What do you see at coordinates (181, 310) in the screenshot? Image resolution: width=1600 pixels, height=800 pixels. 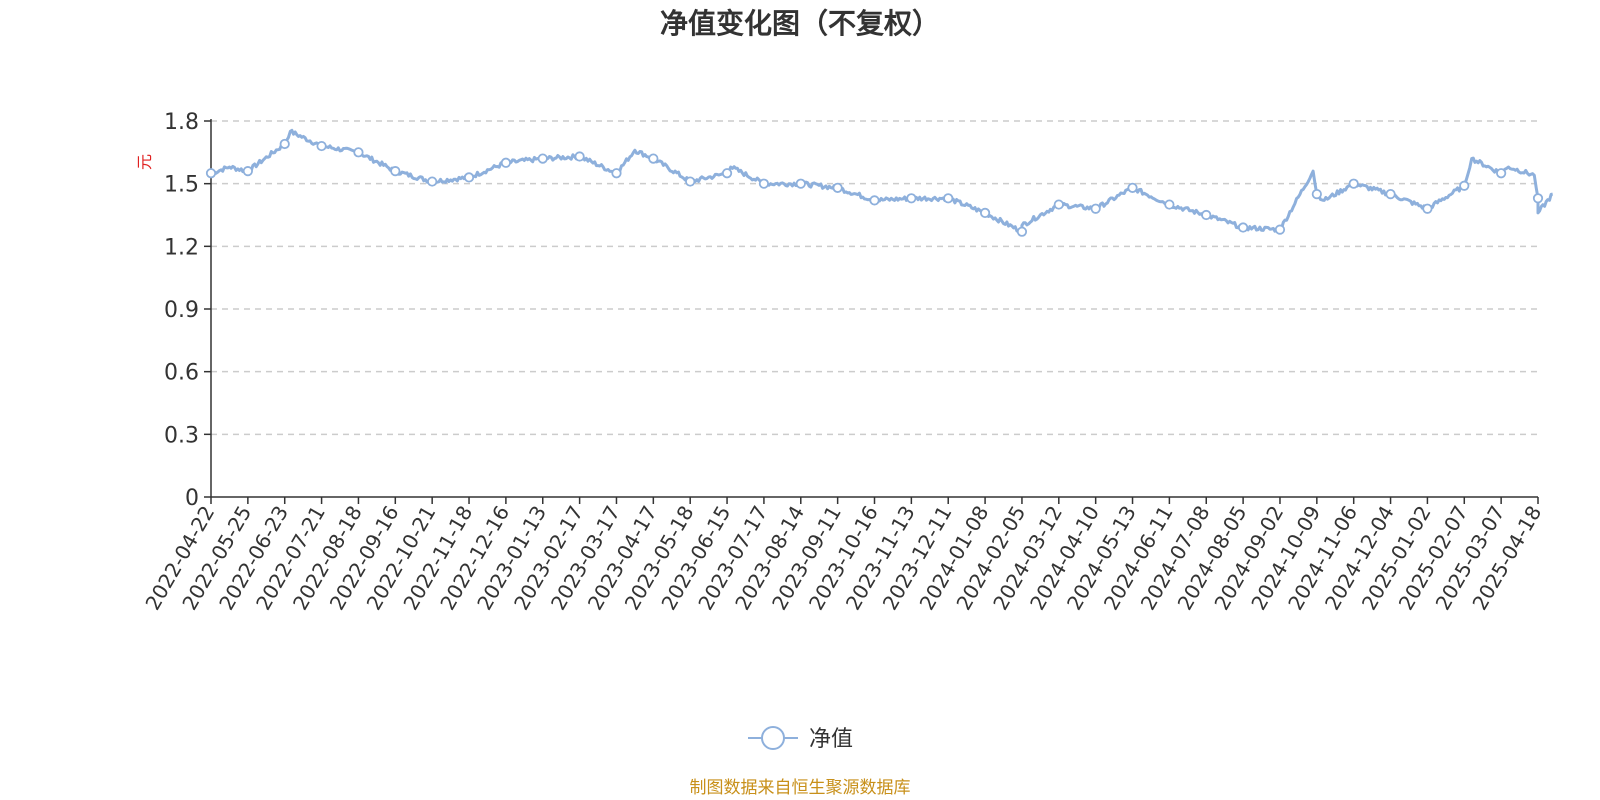 I see `y-tick-label: 0.9` at bounding box center [181, 310].